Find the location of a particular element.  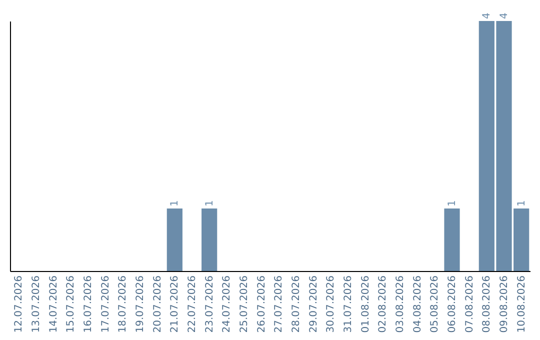

x-tick-label: 27.07.2026 is located at coordinates (279, 304).